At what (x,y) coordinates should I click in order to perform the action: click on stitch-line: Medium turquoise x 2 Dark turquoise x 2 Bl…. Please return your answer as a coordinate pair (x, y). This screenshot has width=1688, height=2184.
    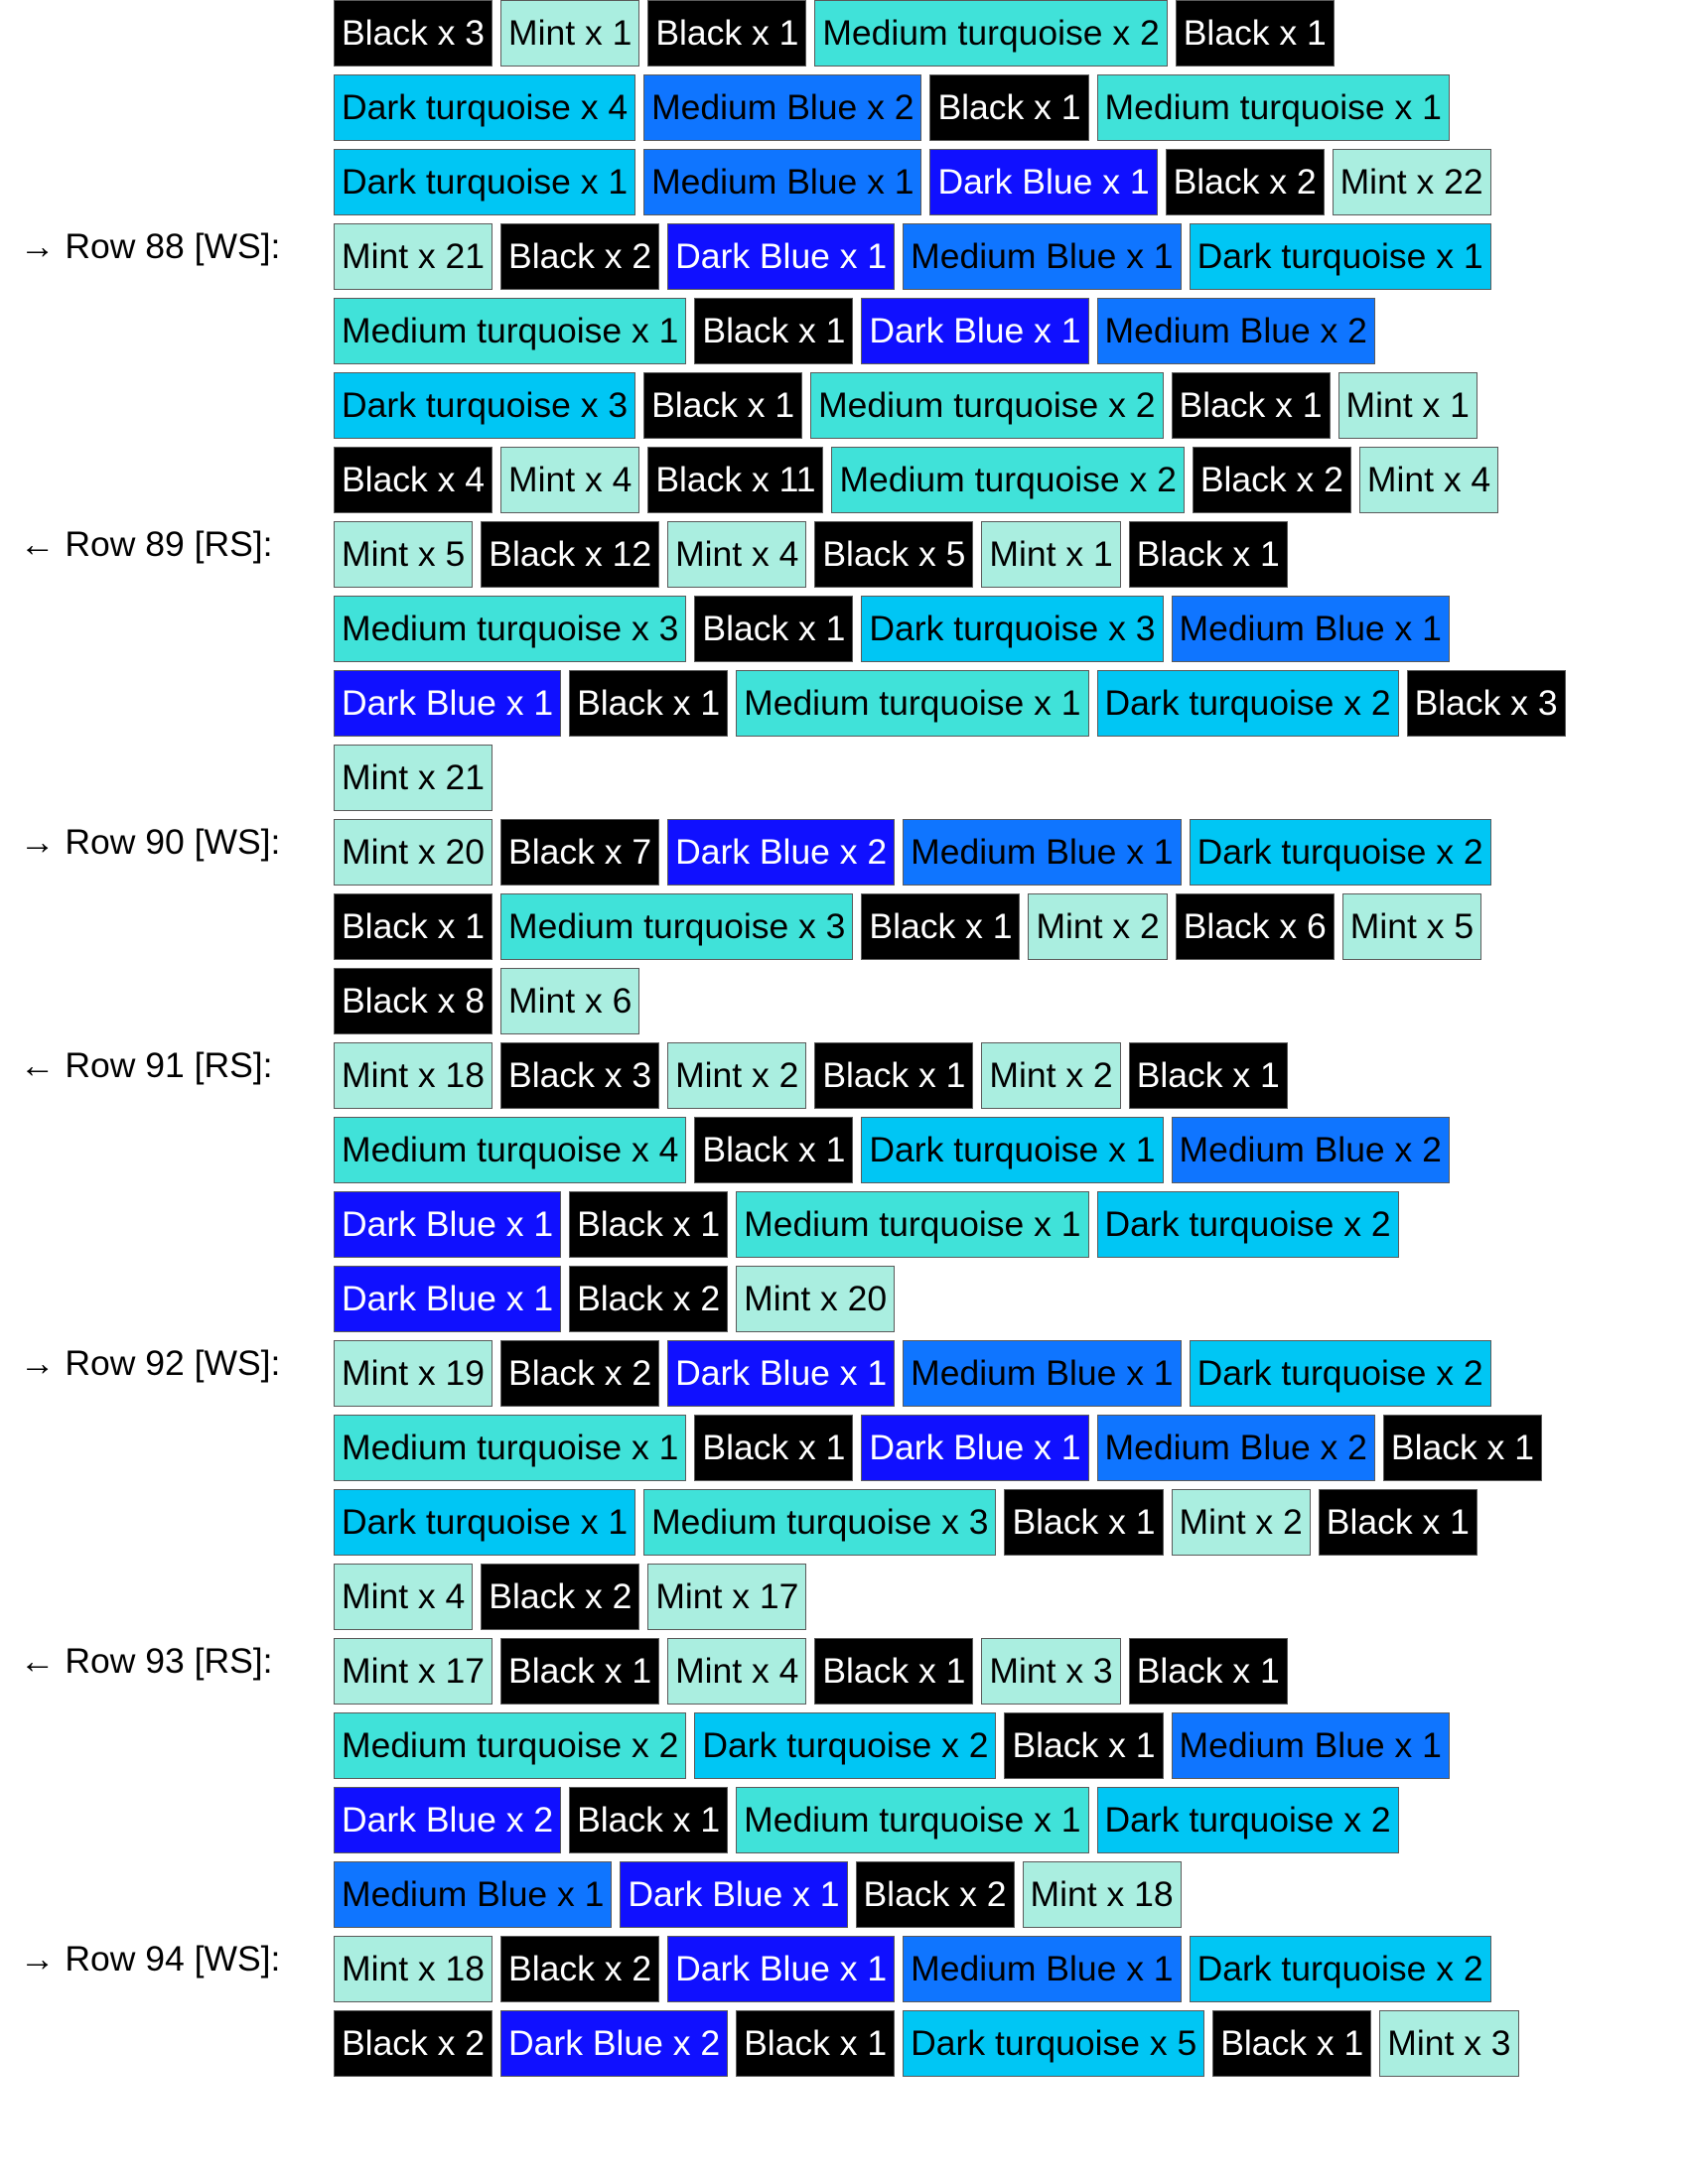
    Looking at the image, I should click on (1011, 1745).